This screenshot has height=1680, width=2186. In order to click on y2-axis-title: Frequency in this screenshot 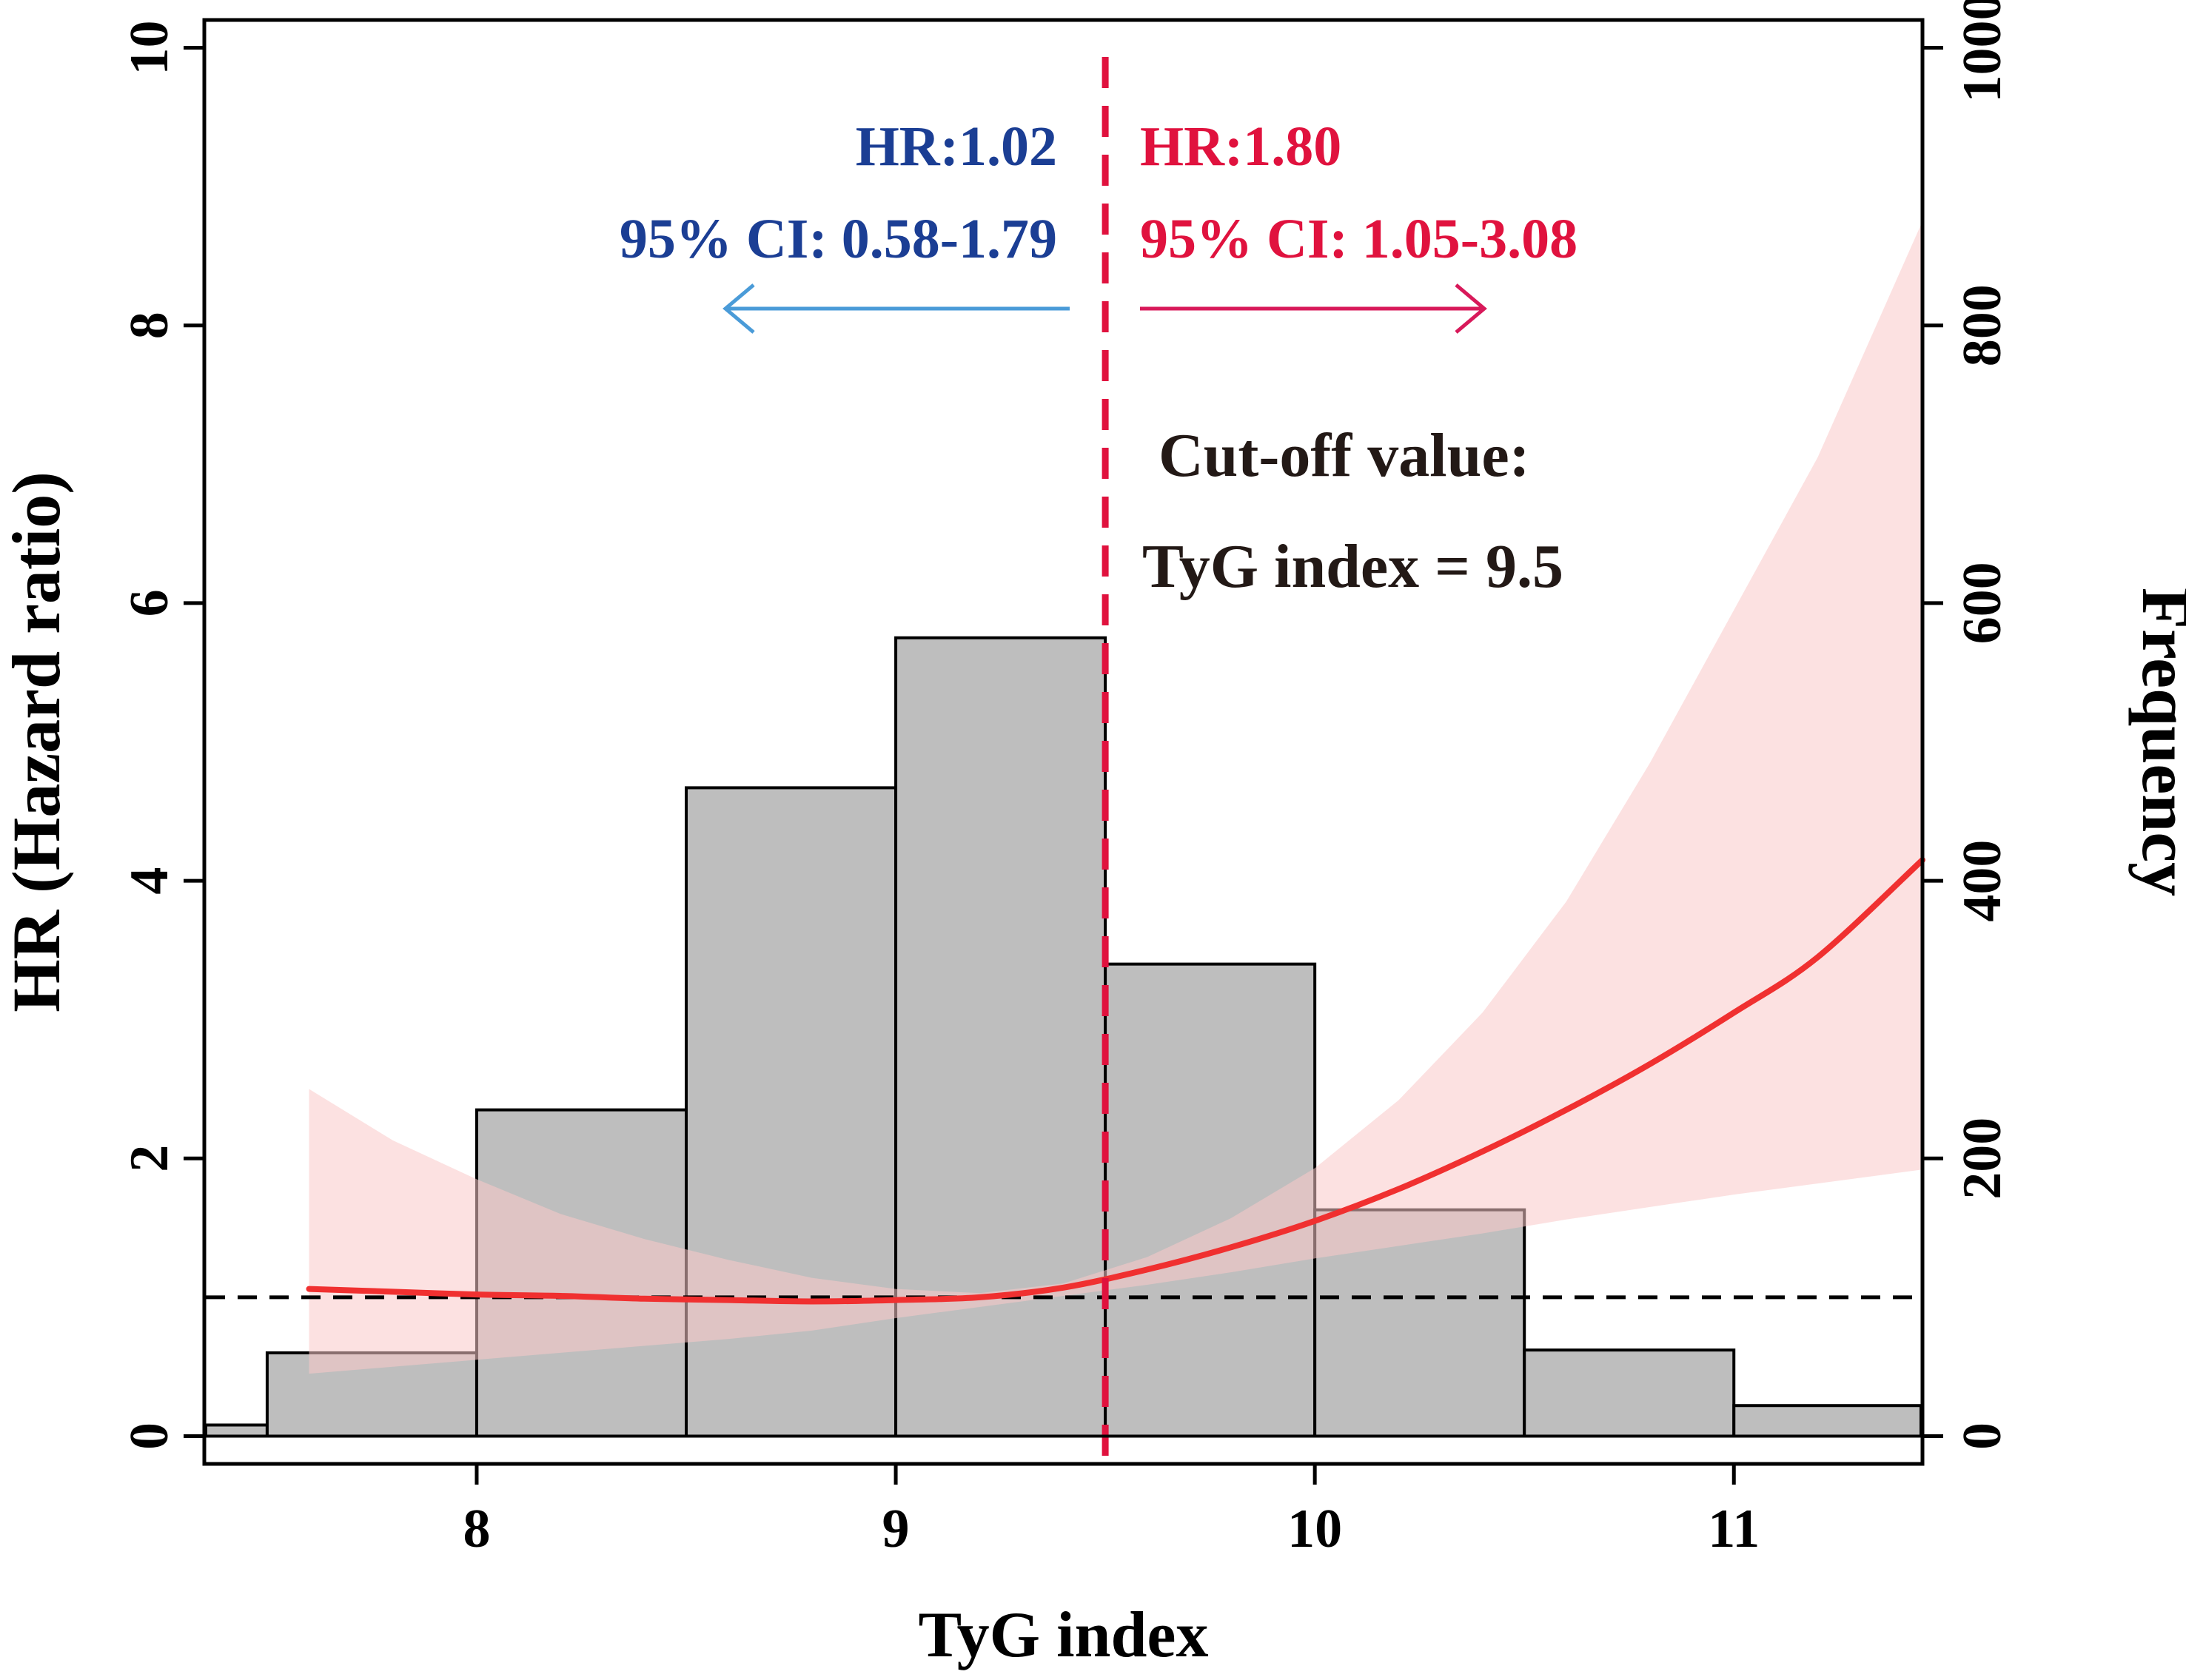, I will do `click(2157, 742)`.